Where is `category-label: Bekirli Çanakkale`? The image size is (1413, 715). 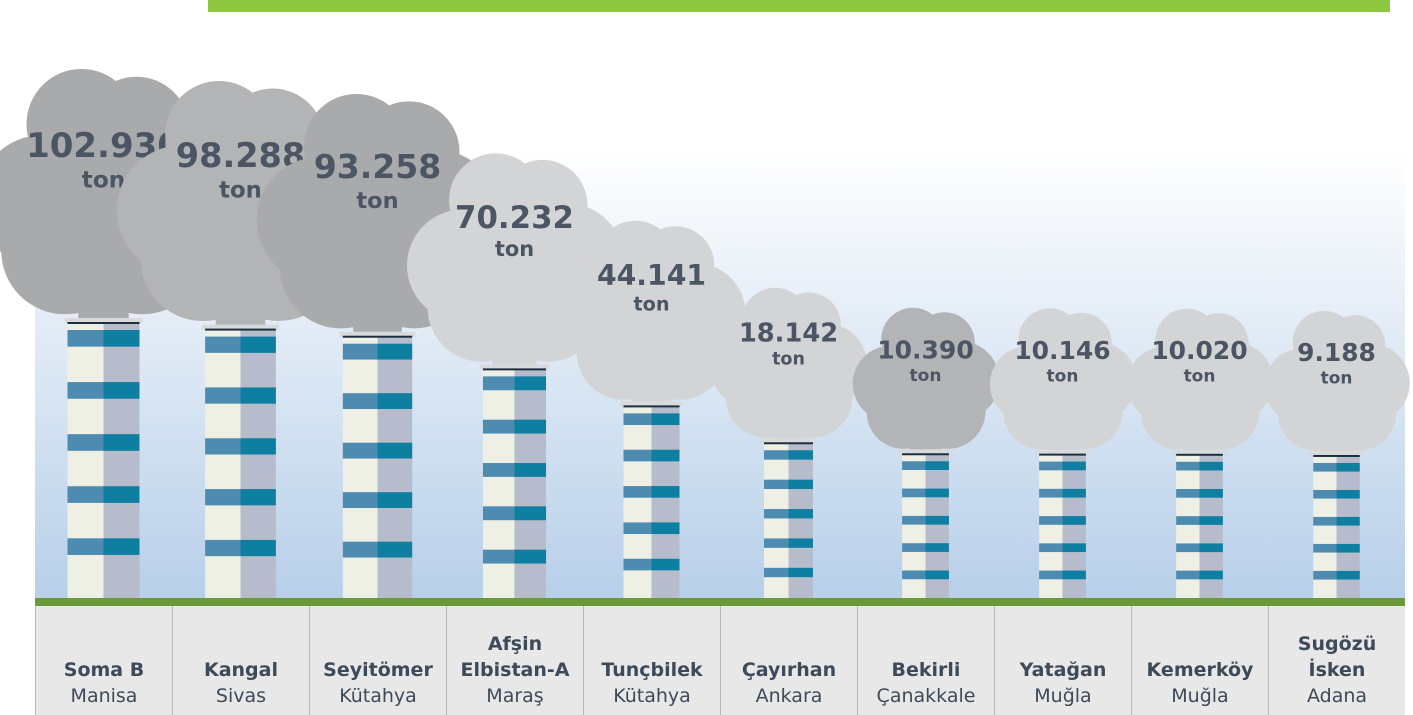 category-label: Bekirli Çanakkale is located at coordinates (925, 660).